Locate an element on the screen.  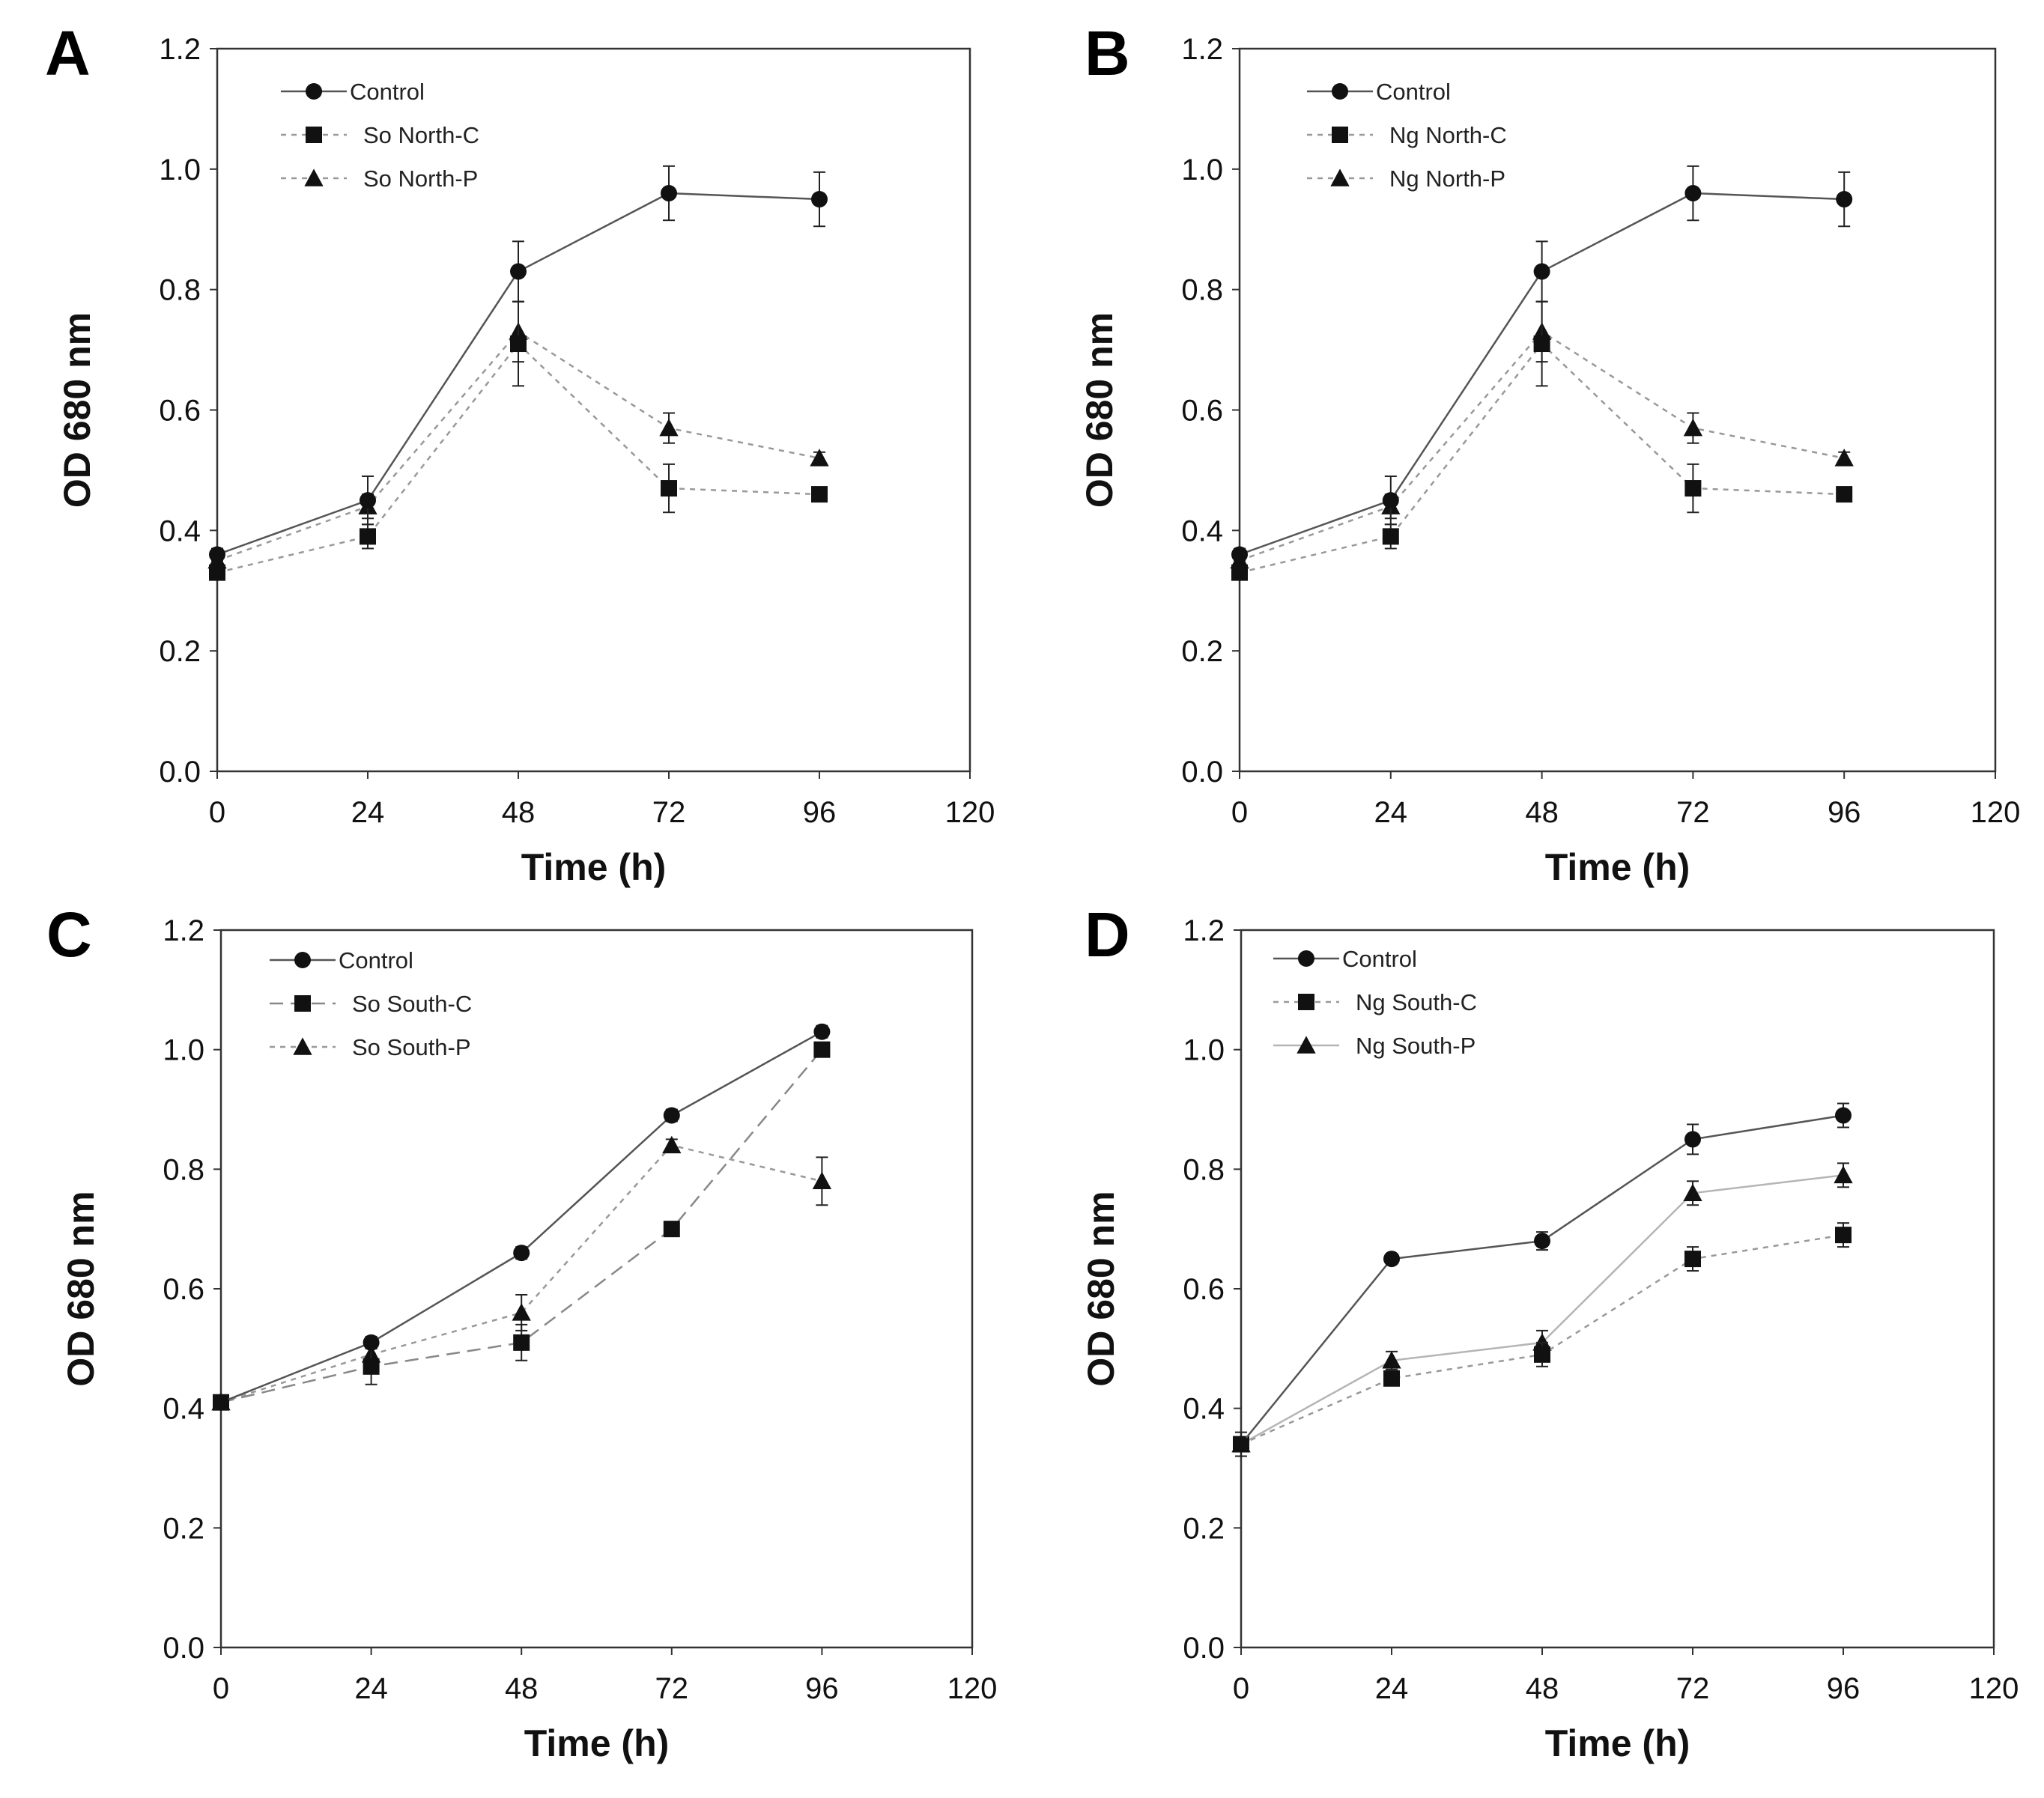
legend-label: So North-P is located at coordinates (420, 178).